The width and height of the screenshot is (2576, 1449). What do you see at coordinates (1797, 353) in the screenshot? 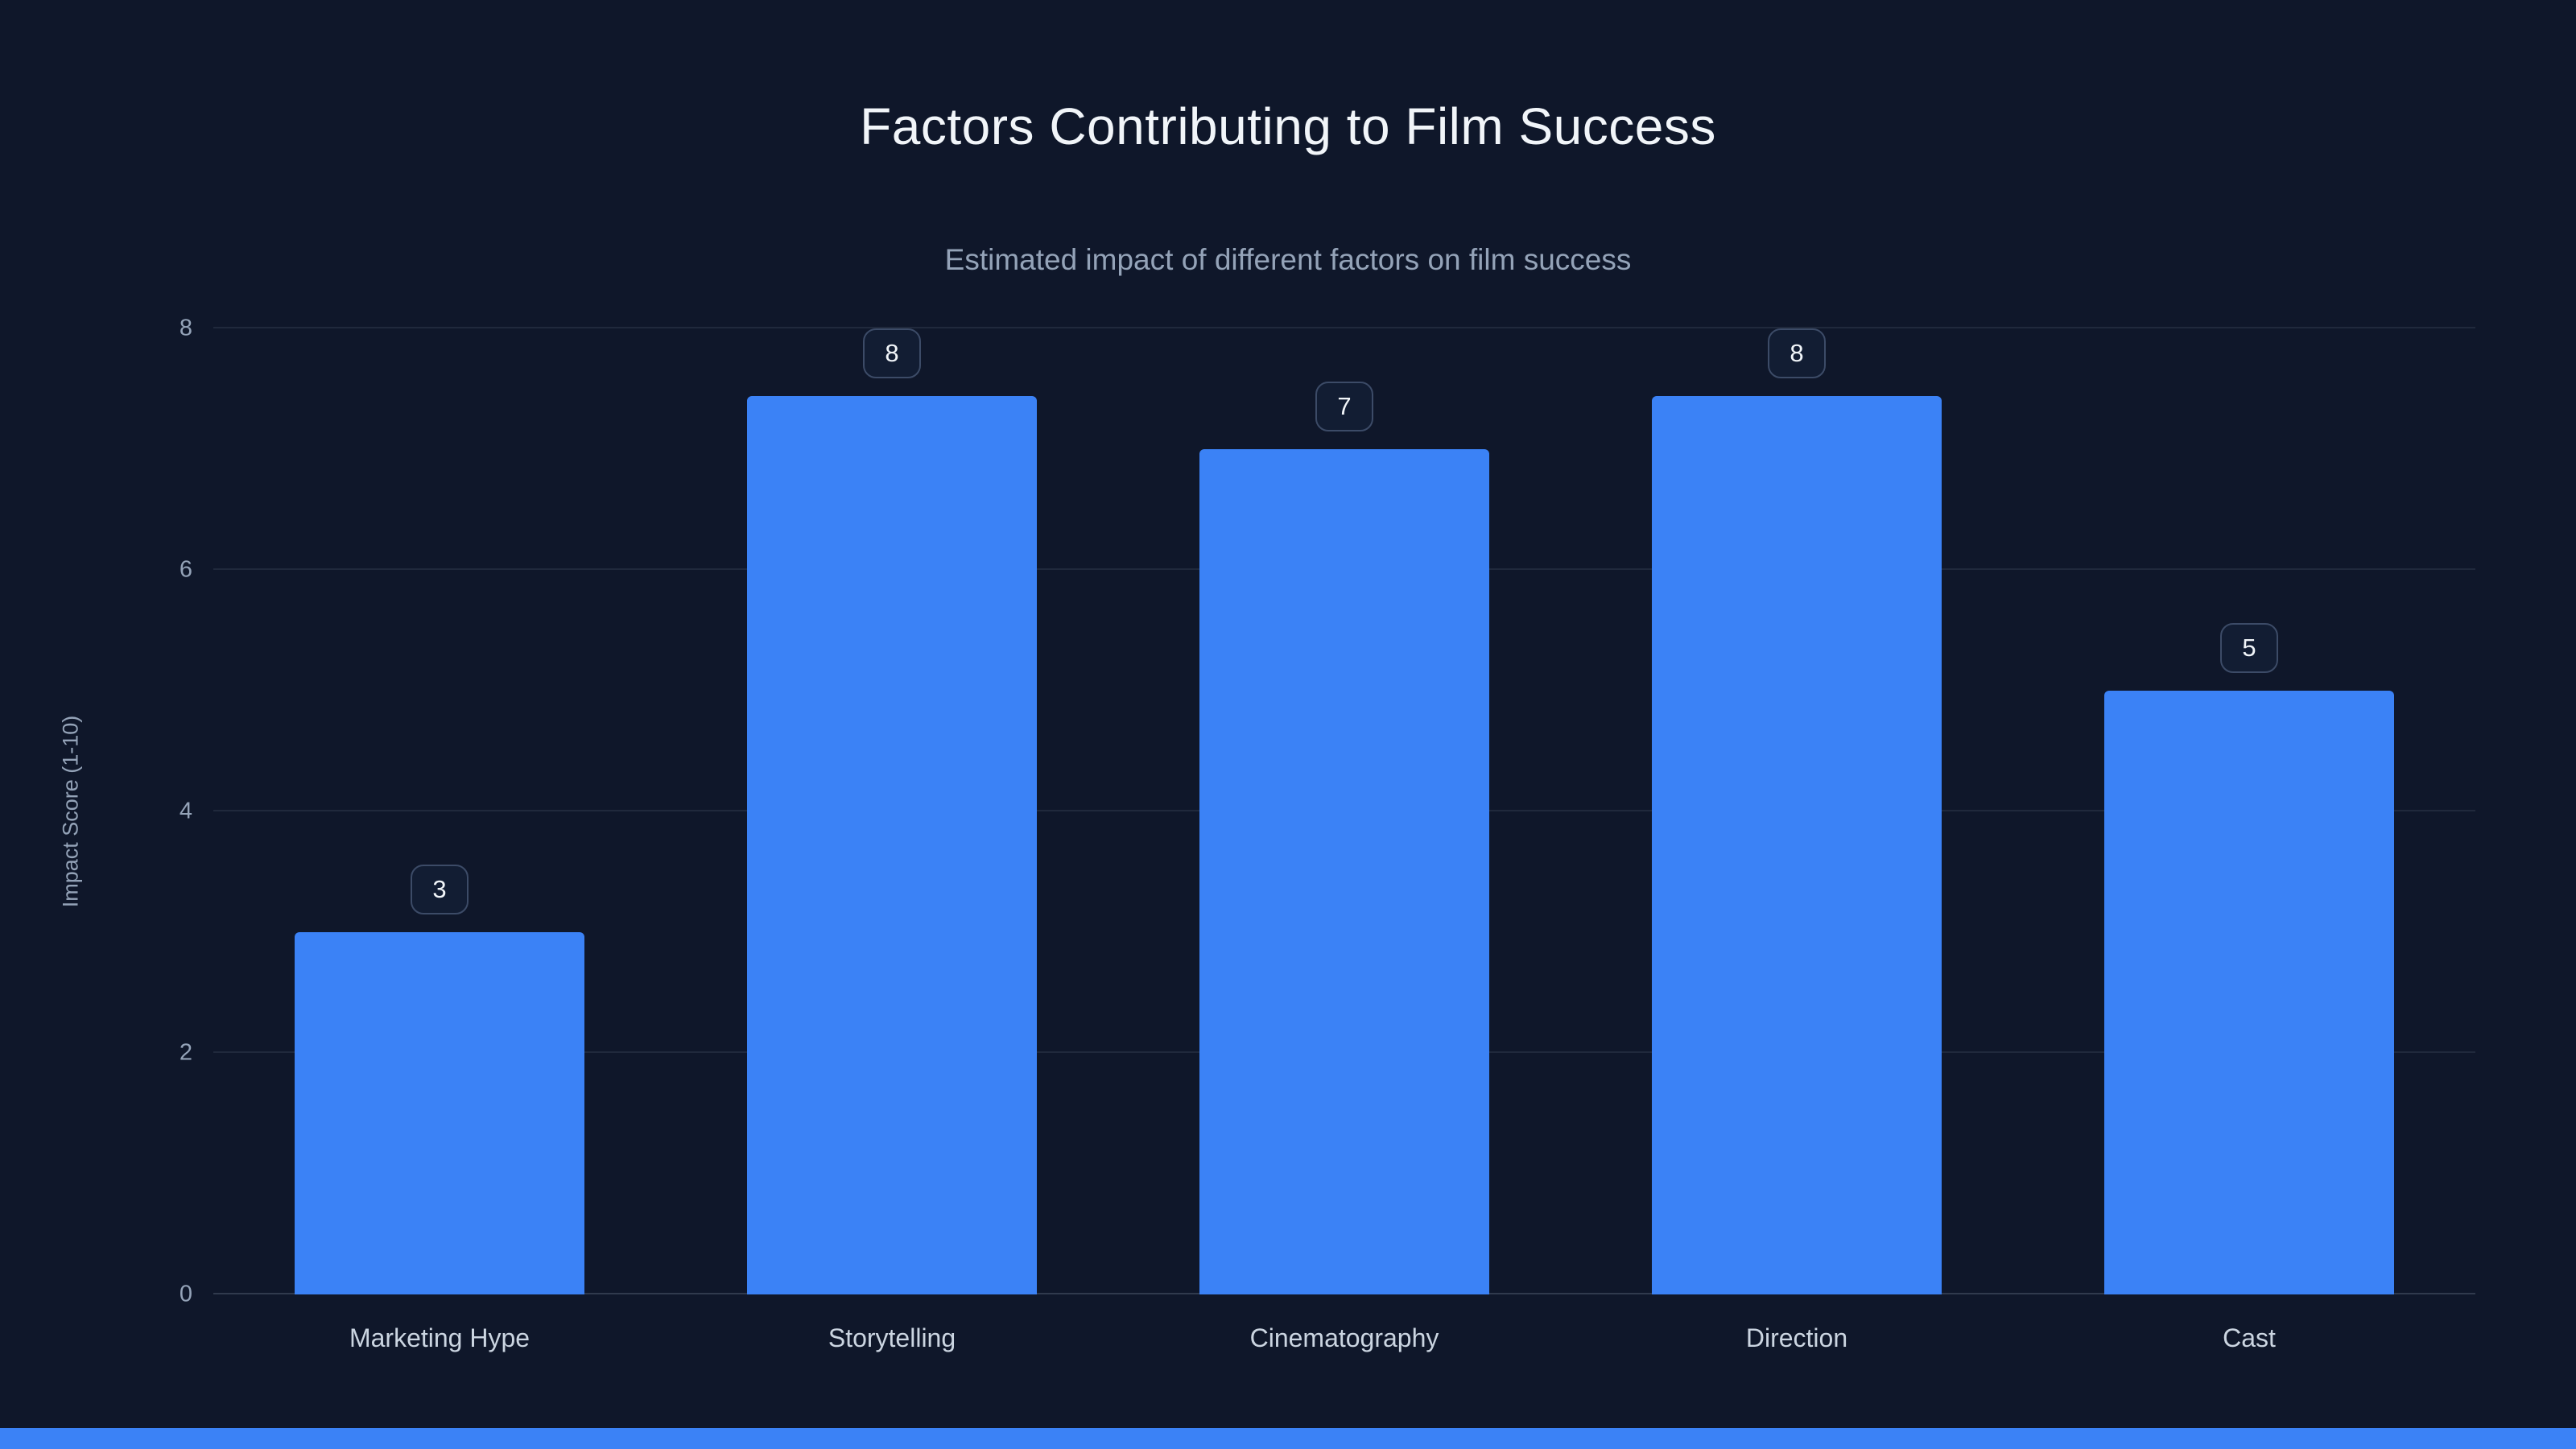
I see `value-badge-direction: 8` at bounding box center [1797, 353].